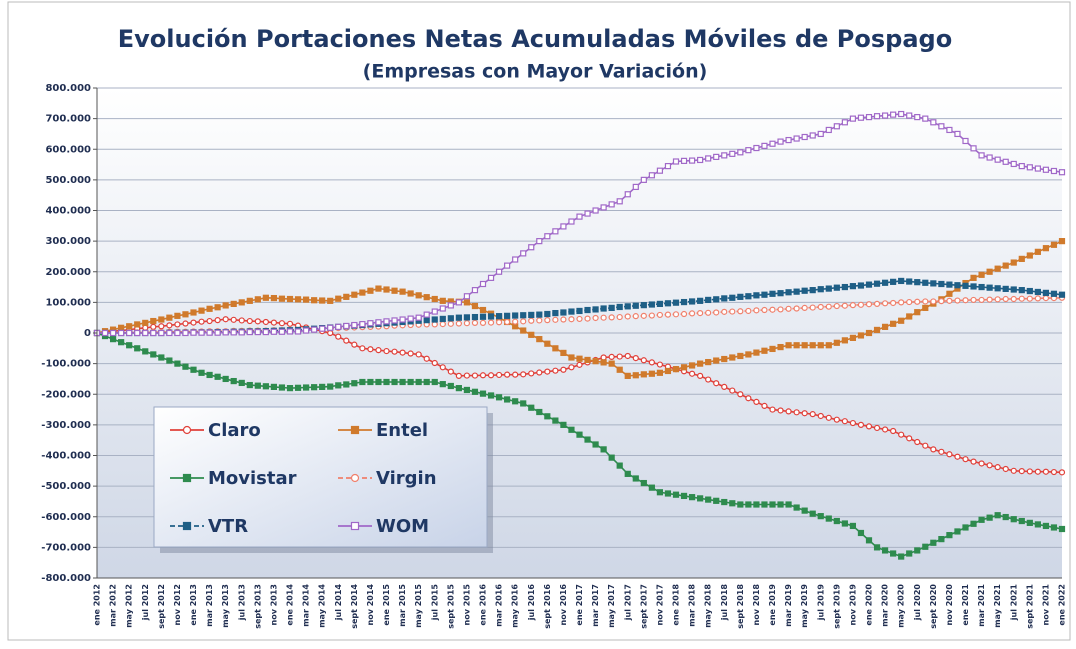 Image resolution: width=1076 pixels, height=649 pixels. What do you see at coordinates (386, 605) in the screenshot?
I see `x-tick-label: ene 2015` at bounding box center [386, 605].